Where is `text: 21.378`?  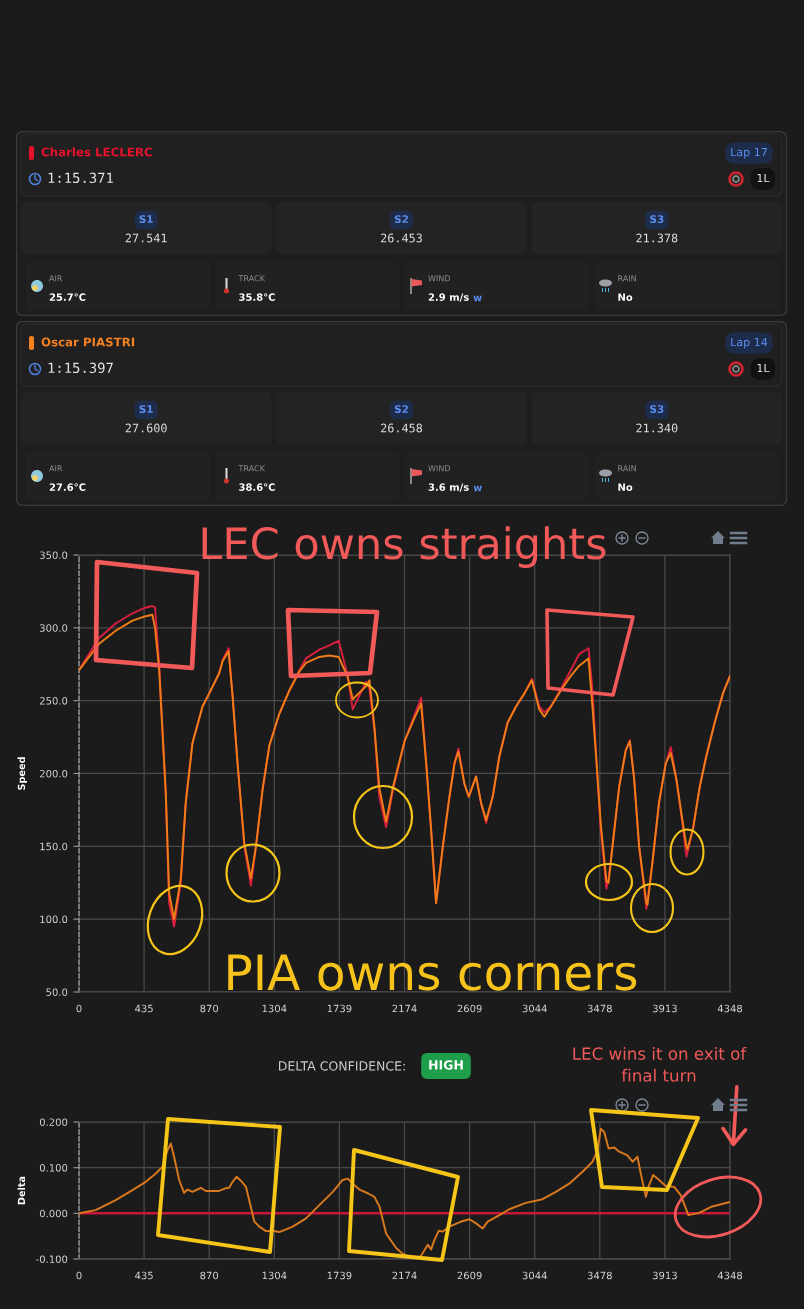
text: 21.378 is located at coordinates (657, 238).